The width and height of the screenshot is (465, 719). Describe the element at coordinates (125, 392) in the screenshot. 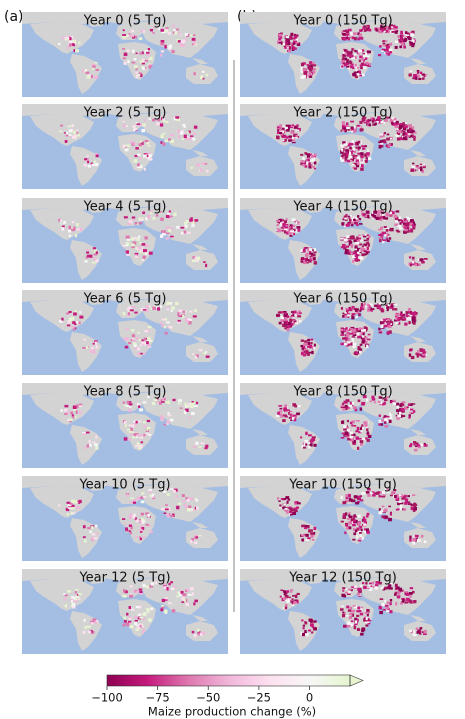

I see `panel-title: Year 8 (5 Tg)` at that location.